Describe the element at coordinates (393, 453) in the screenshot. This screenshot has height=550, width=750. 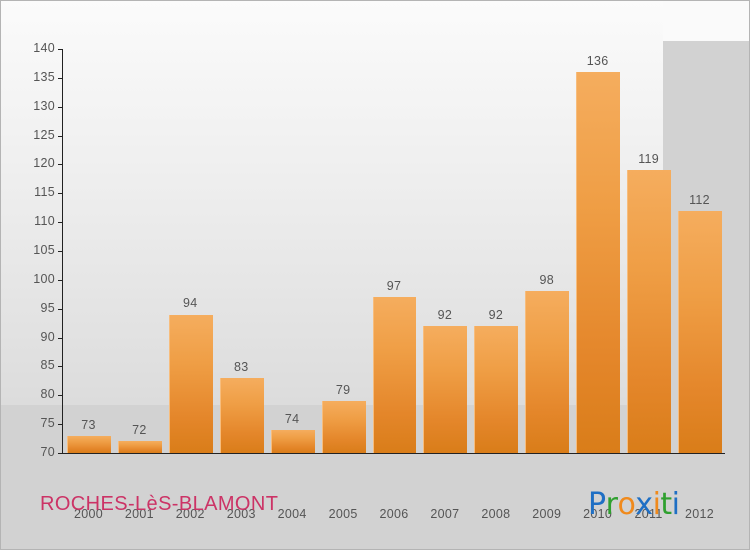
I see `x-axis-line` at that location.